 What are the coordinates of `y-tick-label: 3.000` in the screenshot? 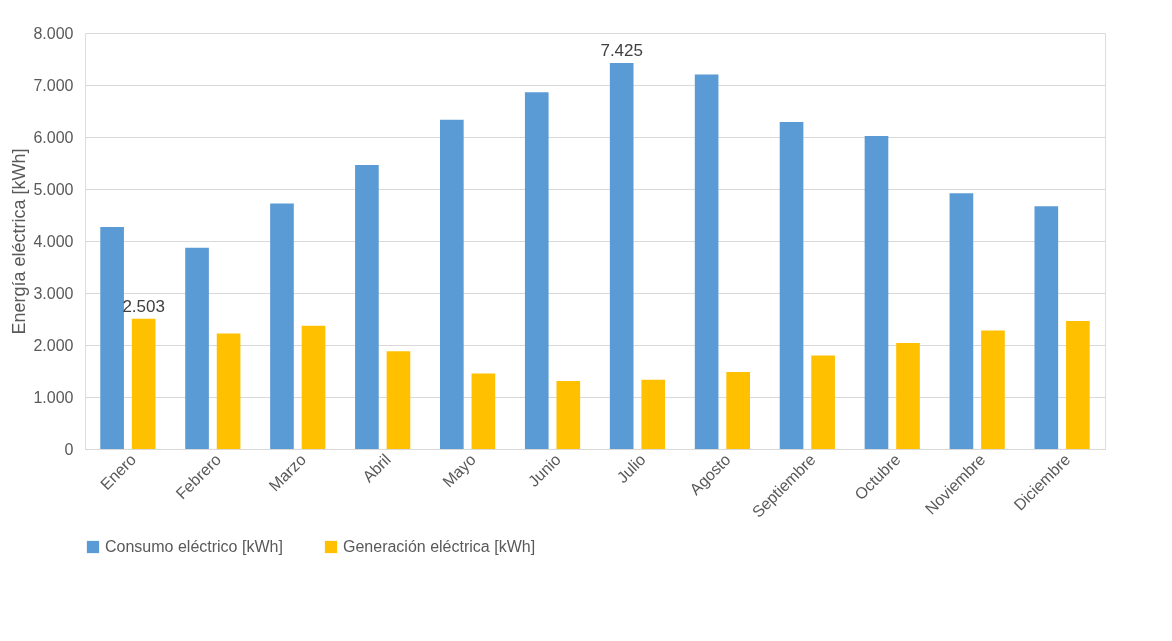 It's located at (53, 293).